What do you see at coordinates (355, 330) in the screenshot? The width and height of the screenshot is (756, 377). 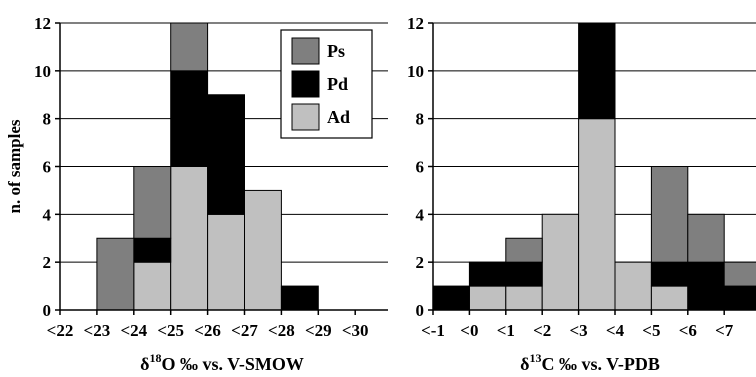 I see `x-tick-label: <30` at bounding box center [355, 330].